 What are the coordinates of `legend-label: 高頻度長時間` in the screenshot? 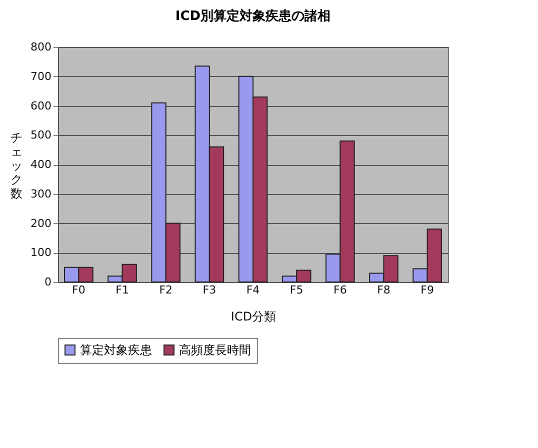 It's located at (215, 350).